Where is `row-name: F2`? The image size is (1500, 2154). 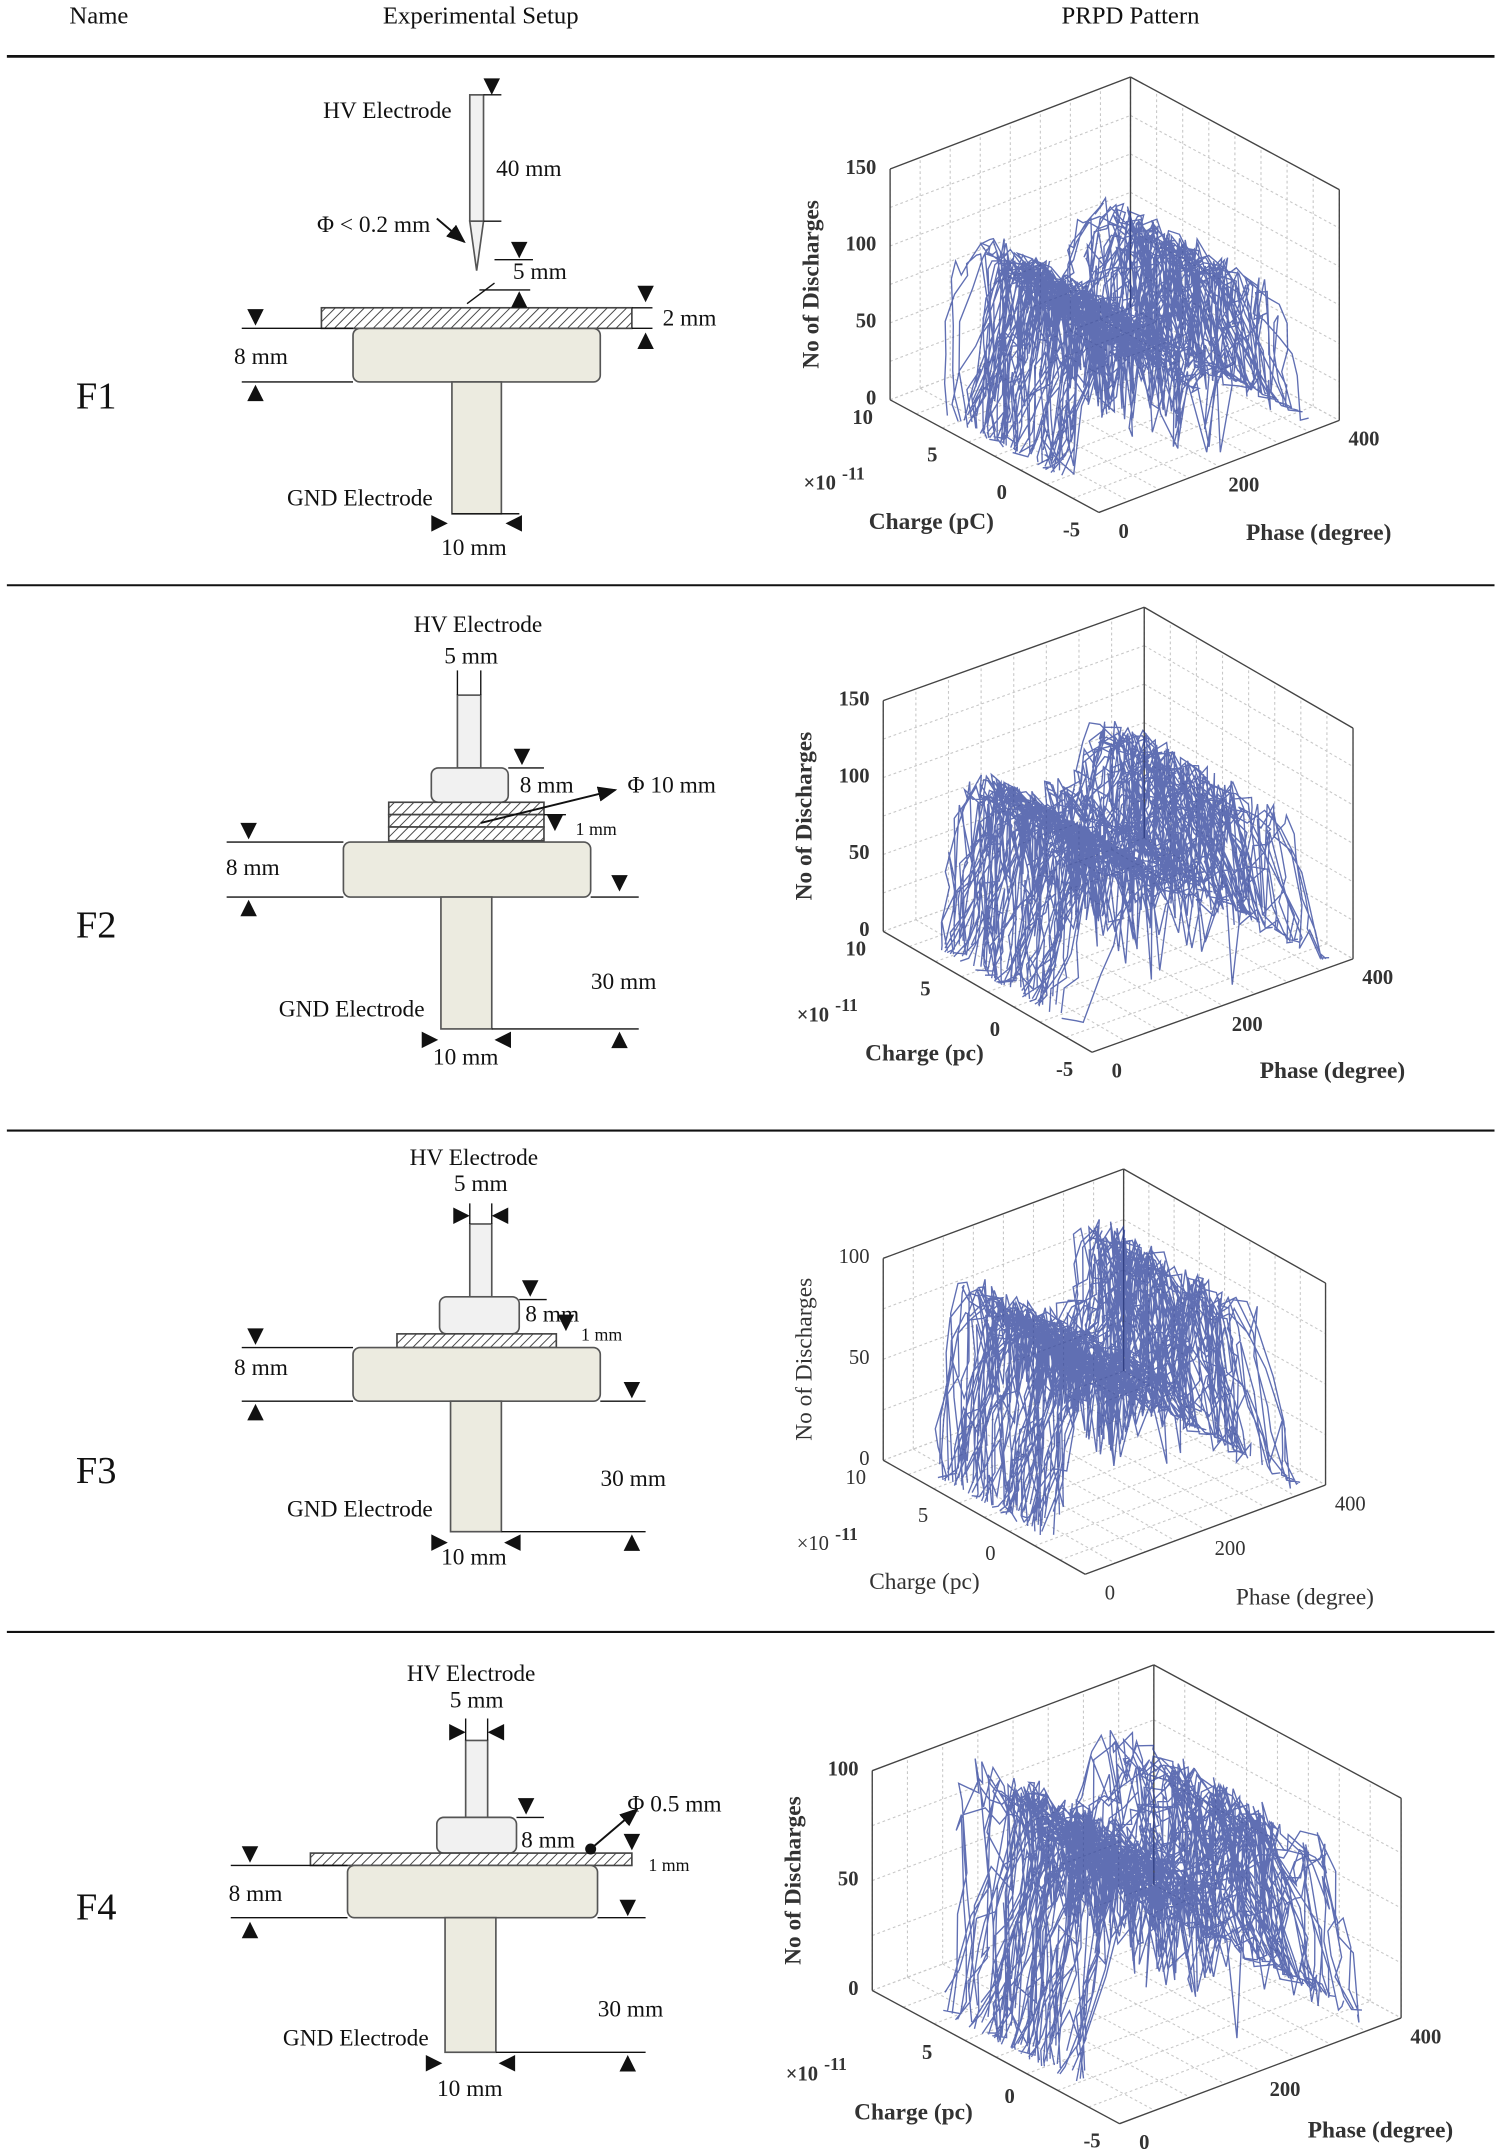
row-name: F2 is located at coordinates (96, 925).